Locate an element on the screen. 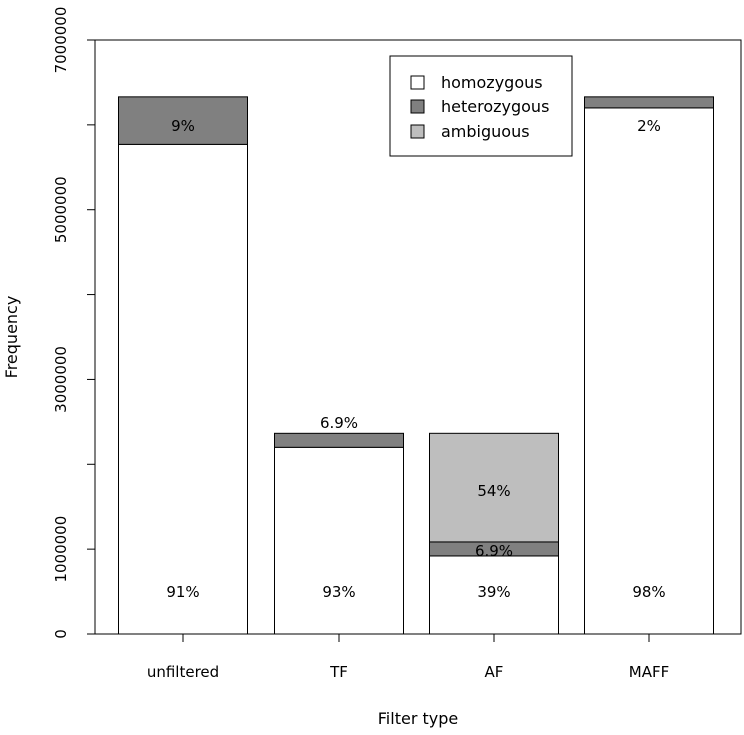 This screenshot has width=744, height=735. x-tick-label: unfiltered is located at coordinates (183, 672).